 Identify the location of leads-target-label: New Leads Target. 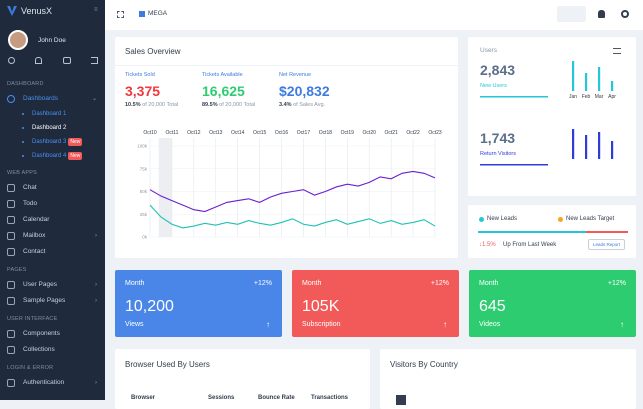
(590, 219).